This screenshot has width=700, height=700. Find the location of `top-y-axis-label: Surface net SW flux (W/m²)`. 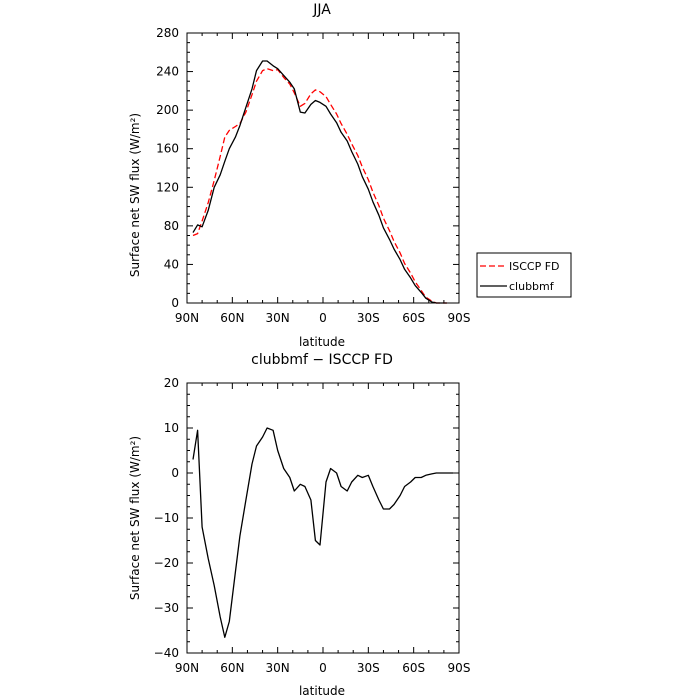

top-y-axis-label: Surface net SW flux (W/m²) is located at coordinates (135, 195).